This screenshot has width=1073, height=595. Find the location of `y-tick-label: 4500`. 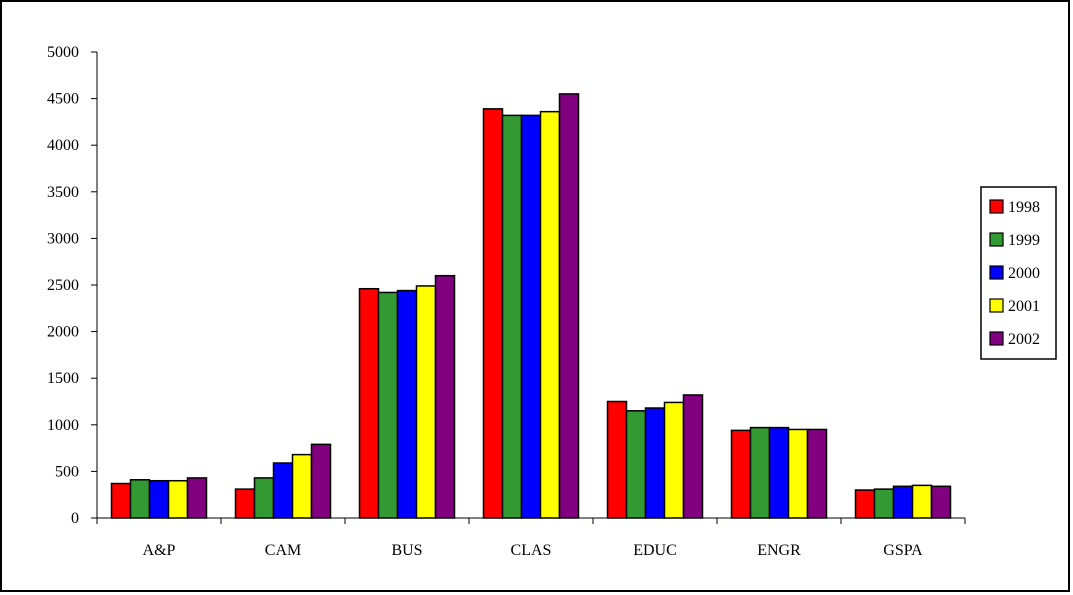

y-tick-label: 4500 is located at coordinates (63, 99).